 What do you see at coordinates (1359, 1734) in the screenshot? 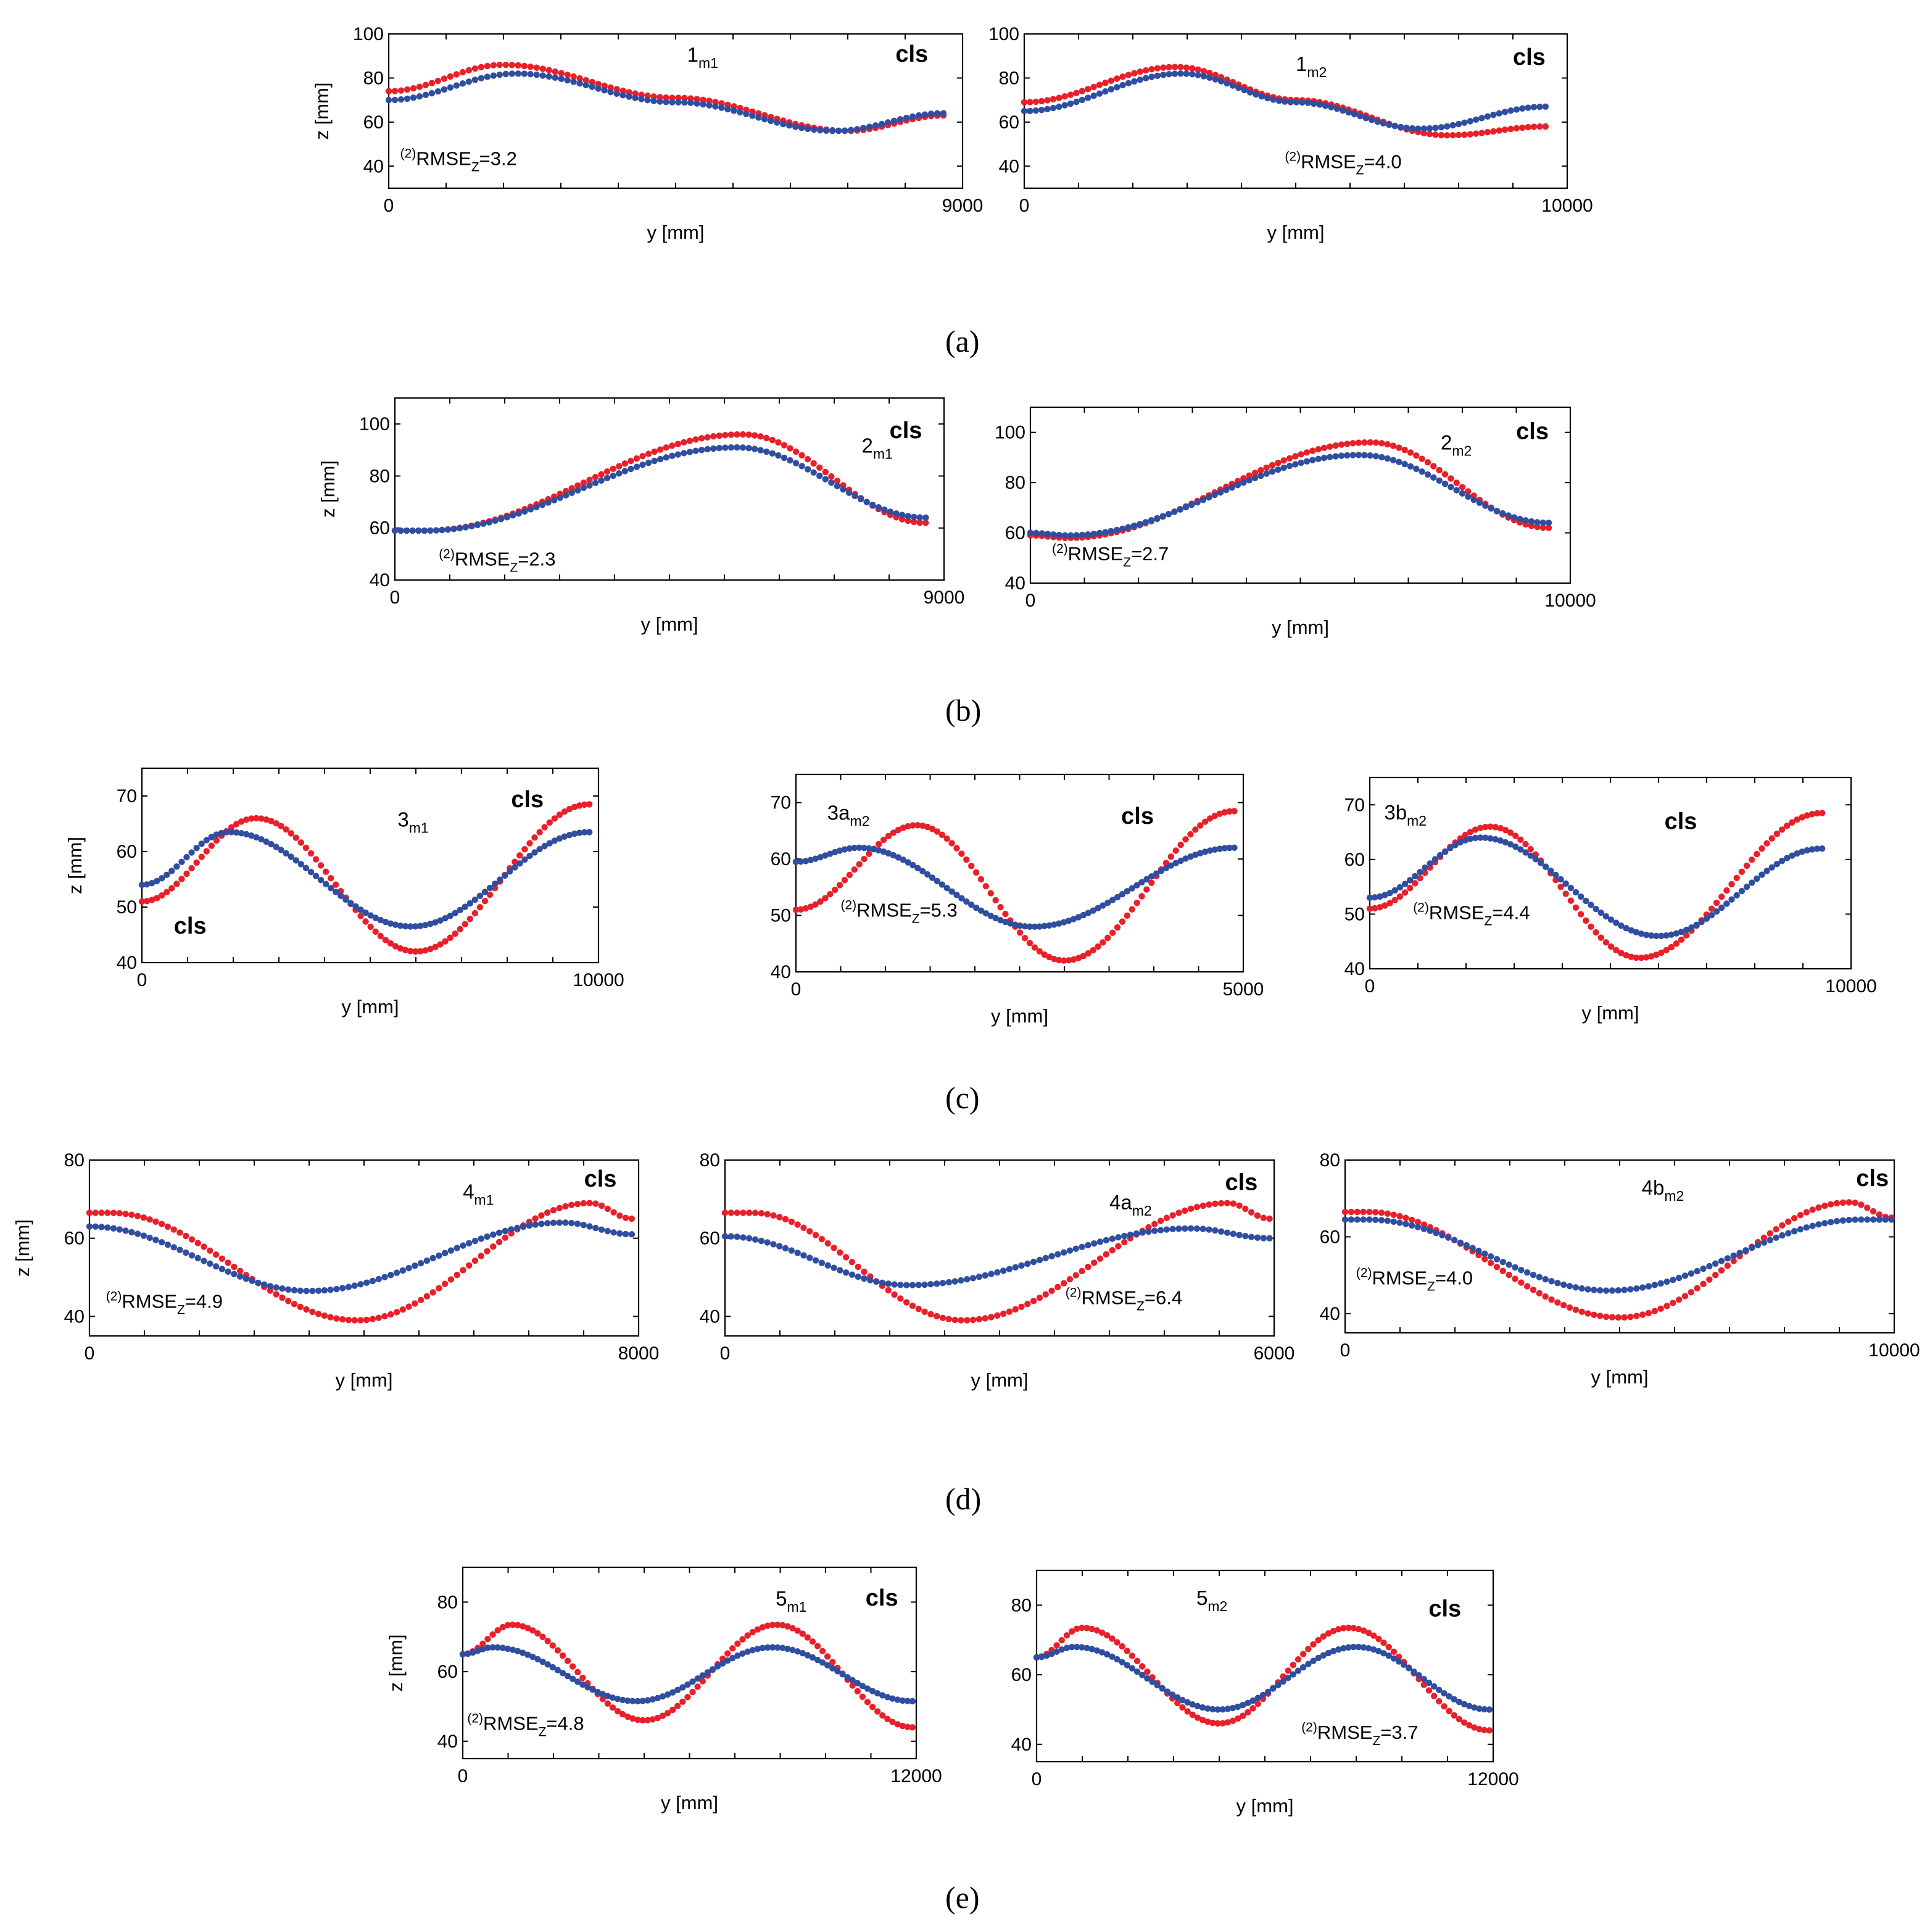
I see `rmse-annotation: (2)RMSEZ=3.7` at bounding box center [1359, 1734].